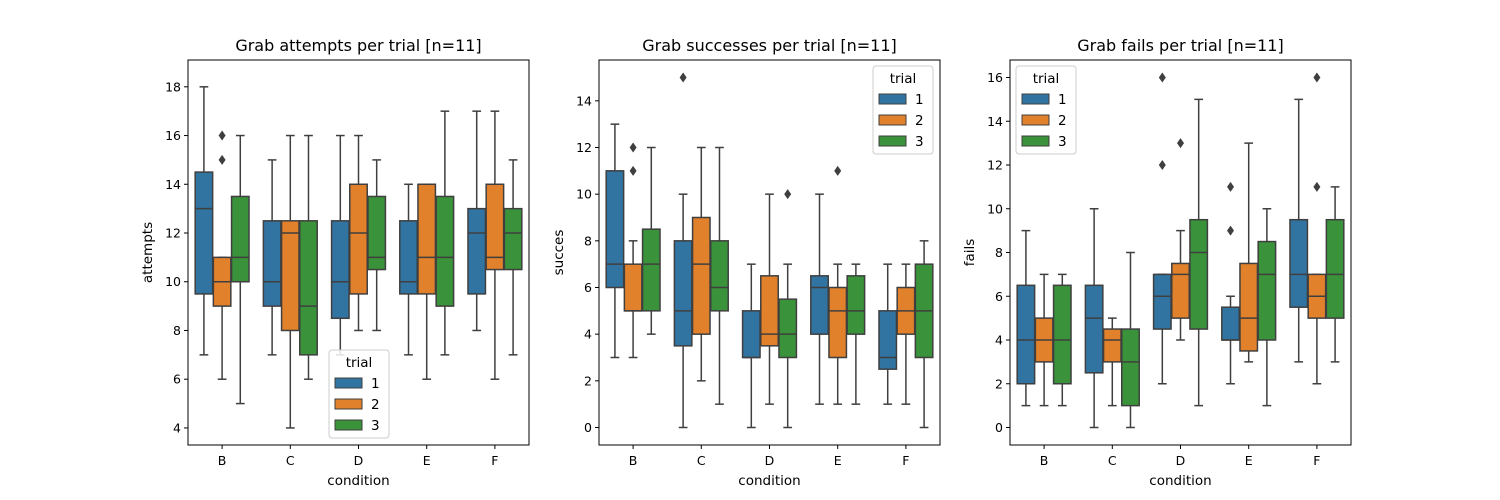 Image resolution: width=1500 pixels, height=500 pixels. What do you see at coordinates (769, 45) in the screenshot?
I see `chart-title: Grab successes per trial [n=11]` at bounding box center [769, 45].